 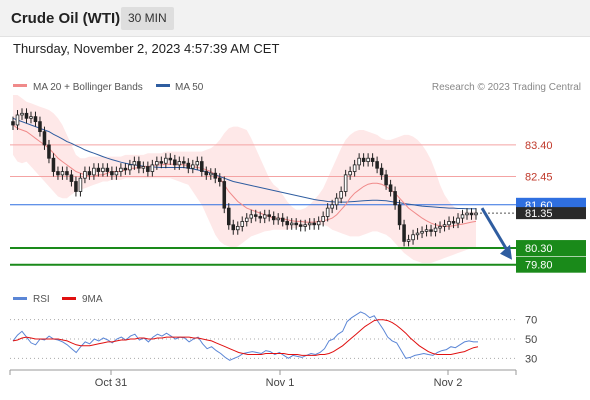 I want to click on legend-swatch-ma50, so click(x=163, y=85).